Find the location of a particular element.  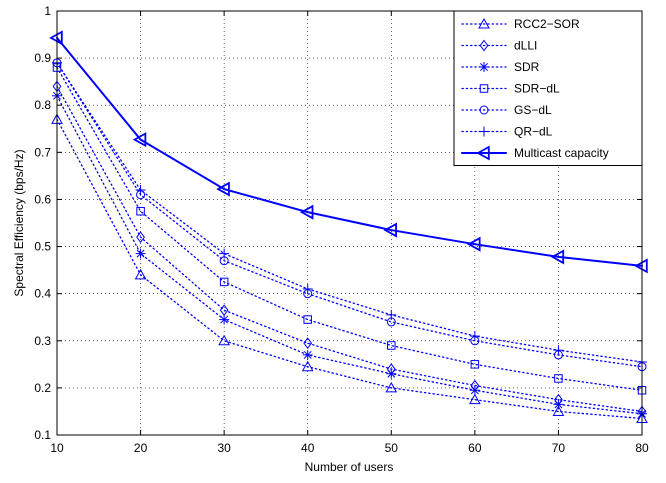

x-tick-label: 60 is located at coordinates (475, 448).